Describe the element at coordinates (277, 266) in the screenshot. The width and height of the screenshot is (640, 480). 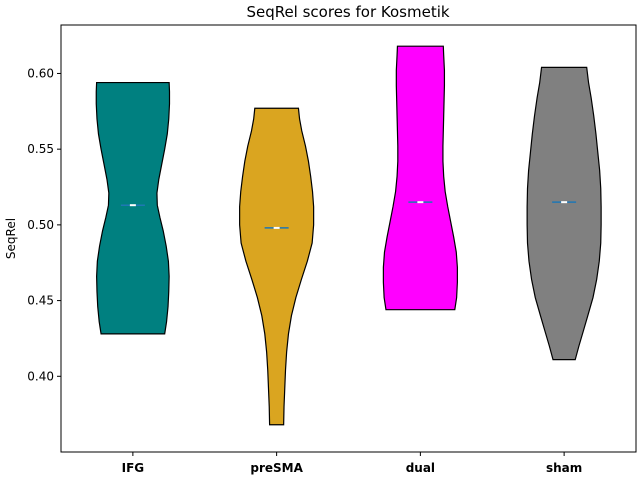
I see `violin-presma` at that location.